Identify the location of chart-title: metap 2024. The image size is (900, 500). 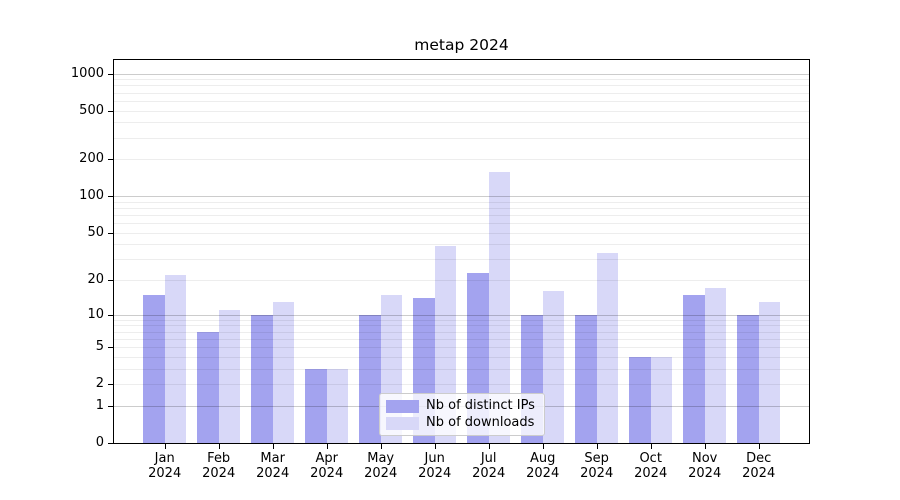
(461, 45).